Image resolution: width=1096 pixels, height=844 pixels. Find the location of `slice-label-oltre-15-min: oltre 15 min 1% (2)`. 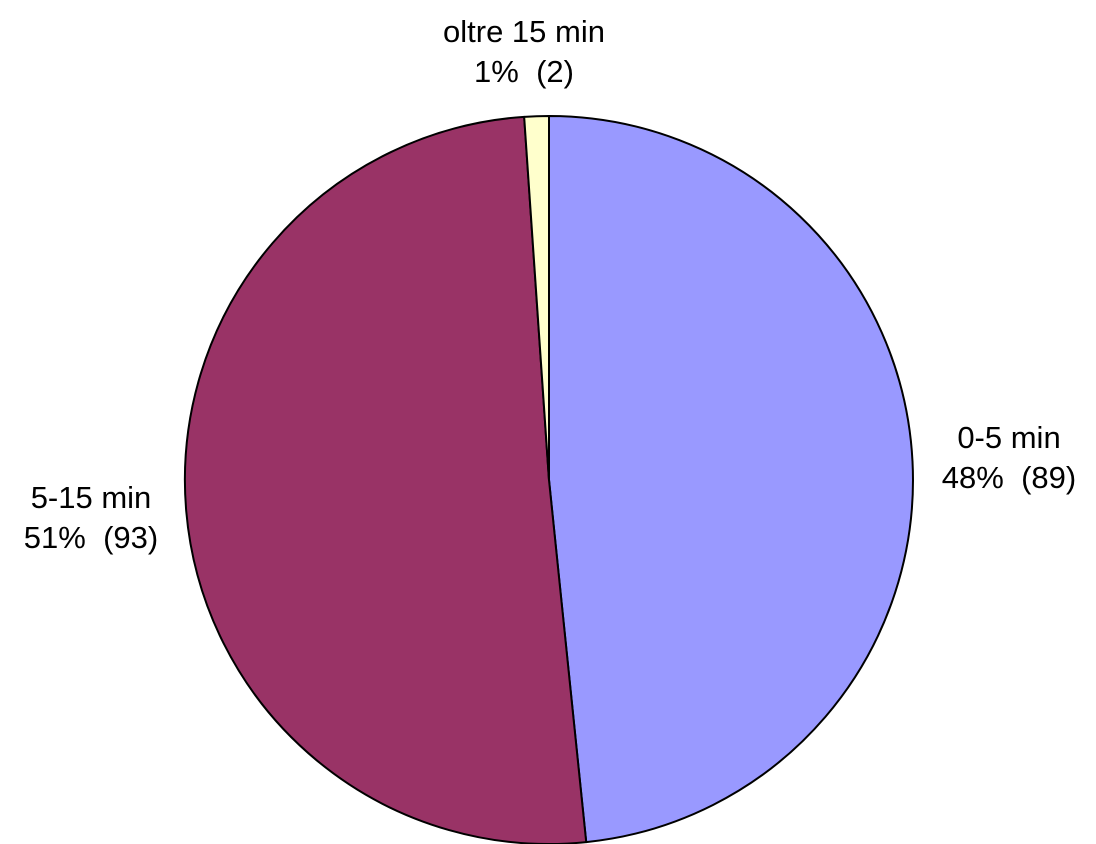

slice-label-oltre-15-min: oltre 15 min 1% (2) is located at coordinates (524, 52).